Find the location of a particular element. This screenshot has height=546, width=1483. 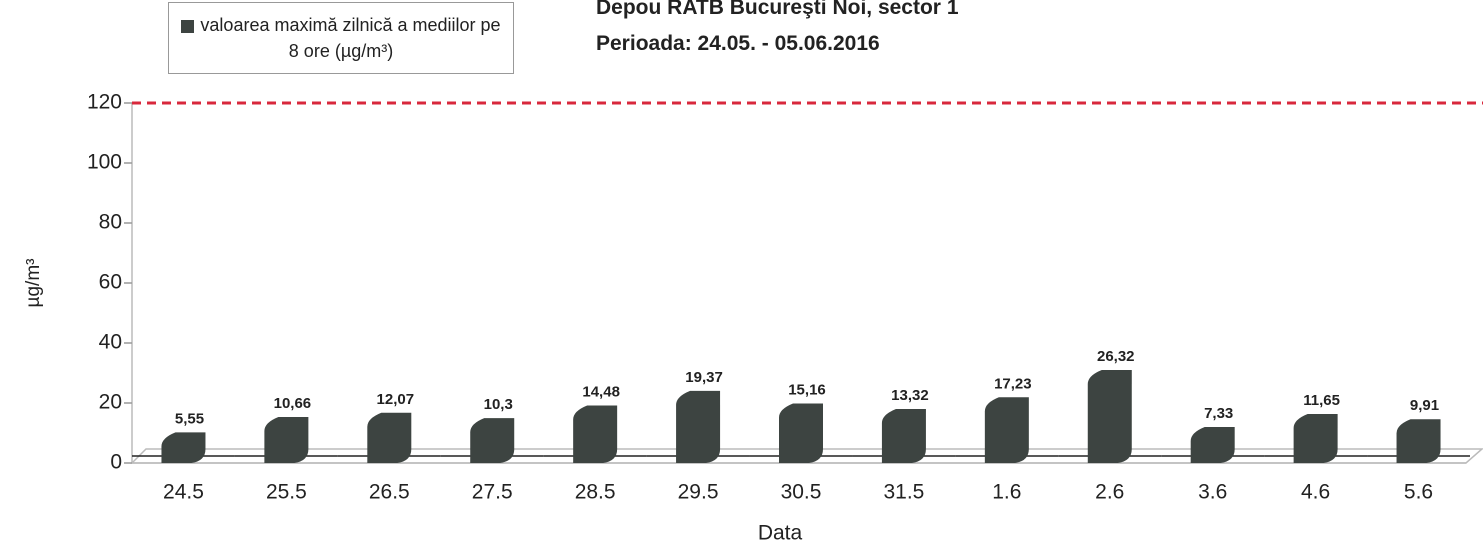

value-label: 17,23 is located at coordinates (1013, 383).